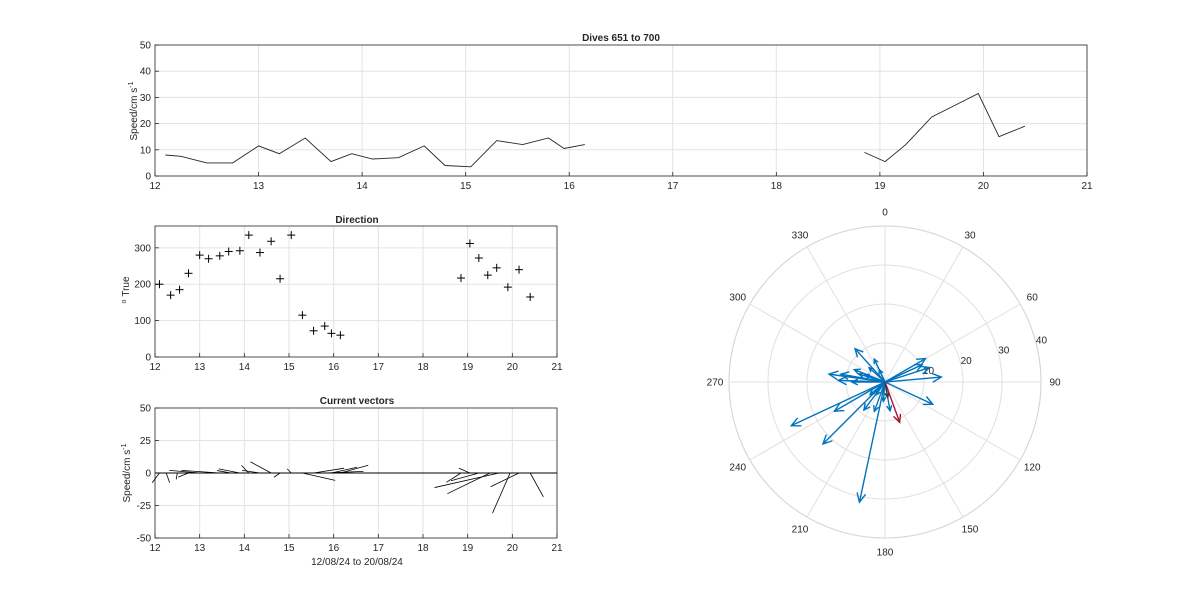 This screenshot has height=605, width=1200. What do you see at coordinates (423, 548) in the screenshot?
I see `vectors-xtick-label: 18` at bounding box center [423, 548].